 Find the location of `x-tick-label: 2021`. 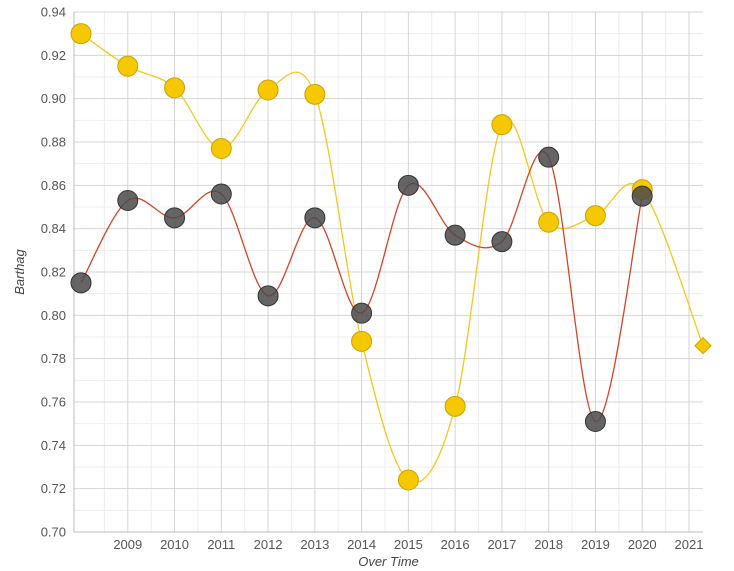

x-tick-label: 2021 is located at coordinates (689, 544).